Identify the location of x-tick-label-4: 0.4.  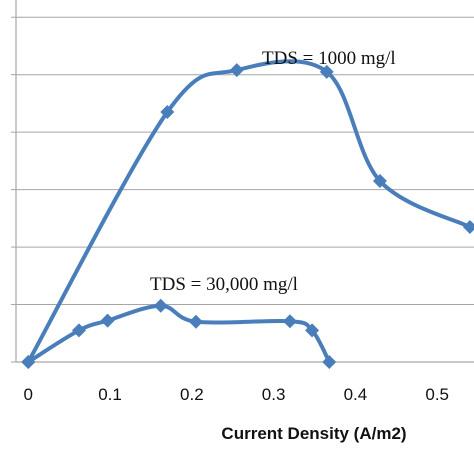
(356, 394).